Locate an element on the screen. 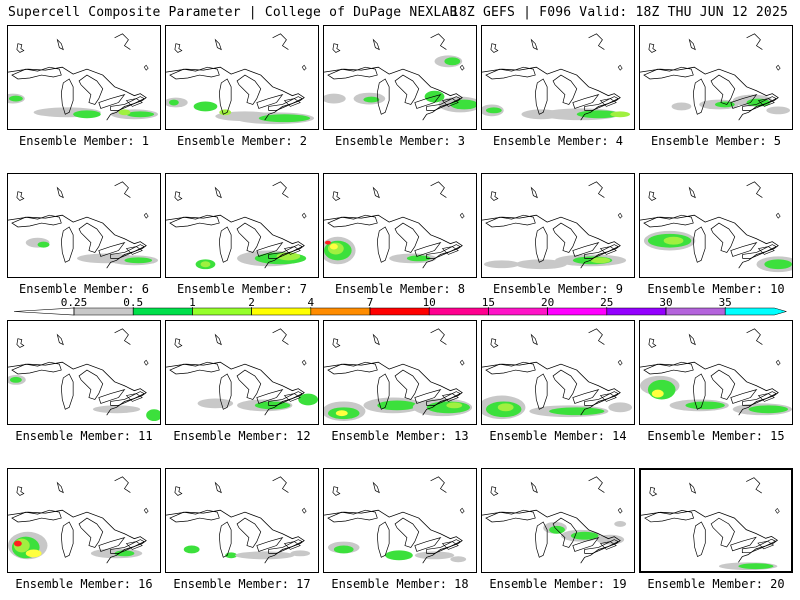 This screenshot has height=600, width=800. ensemble-member-label: Ensemble Member: 2 is located at coordinates (242, 141).